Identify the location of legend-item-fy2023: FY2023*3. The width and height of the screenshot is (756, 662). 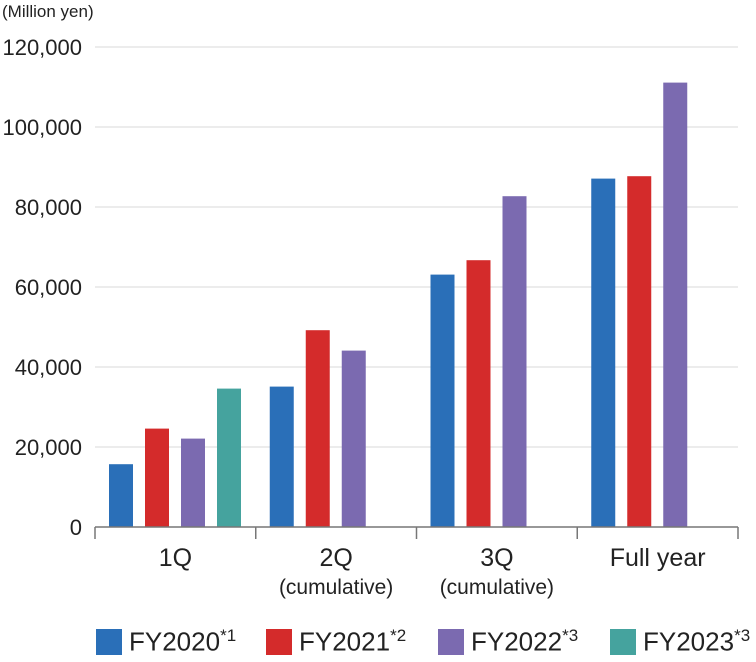
(680, 642).